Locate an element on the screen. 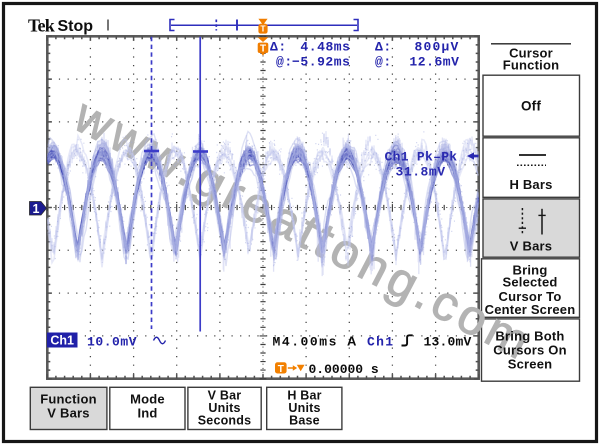  svg-text: 4.48ms is located at coordinates (325, 47).